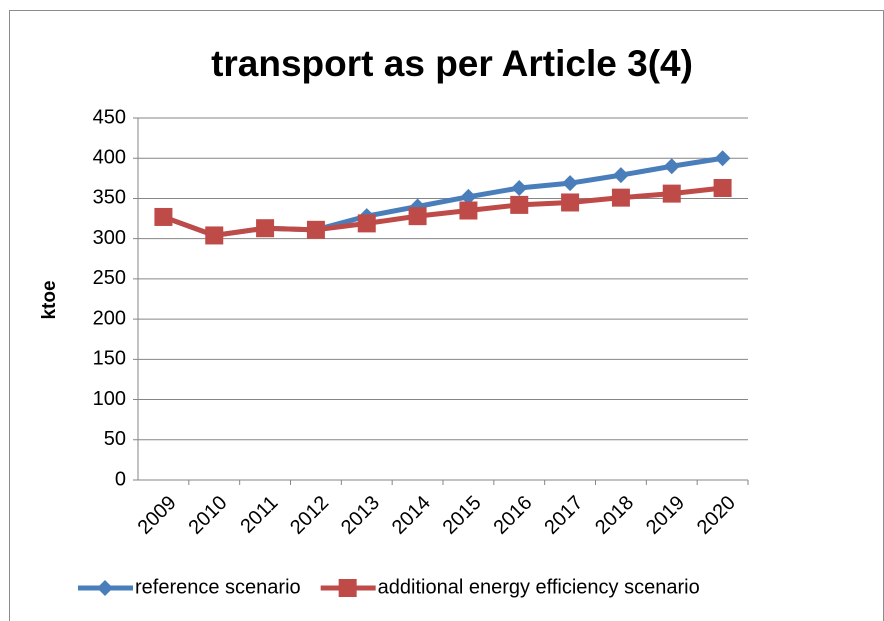 This screenshot has width=884, height=621. I want to click on y-tick-label: 50, so click(115, 439).